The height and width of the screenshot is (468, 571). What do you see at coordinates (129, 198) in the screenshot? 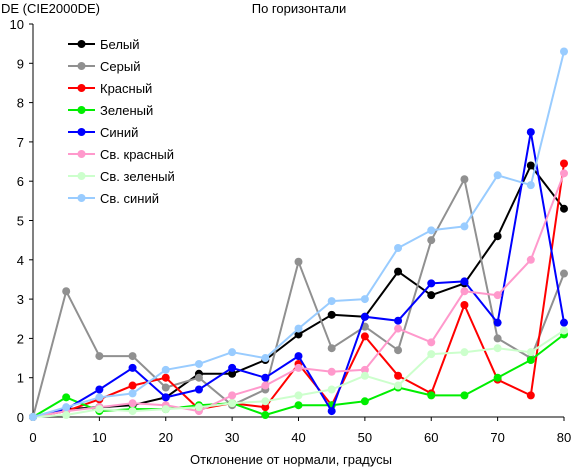
I see `legend-label: Св. синий` at bounding box center [129, 198].